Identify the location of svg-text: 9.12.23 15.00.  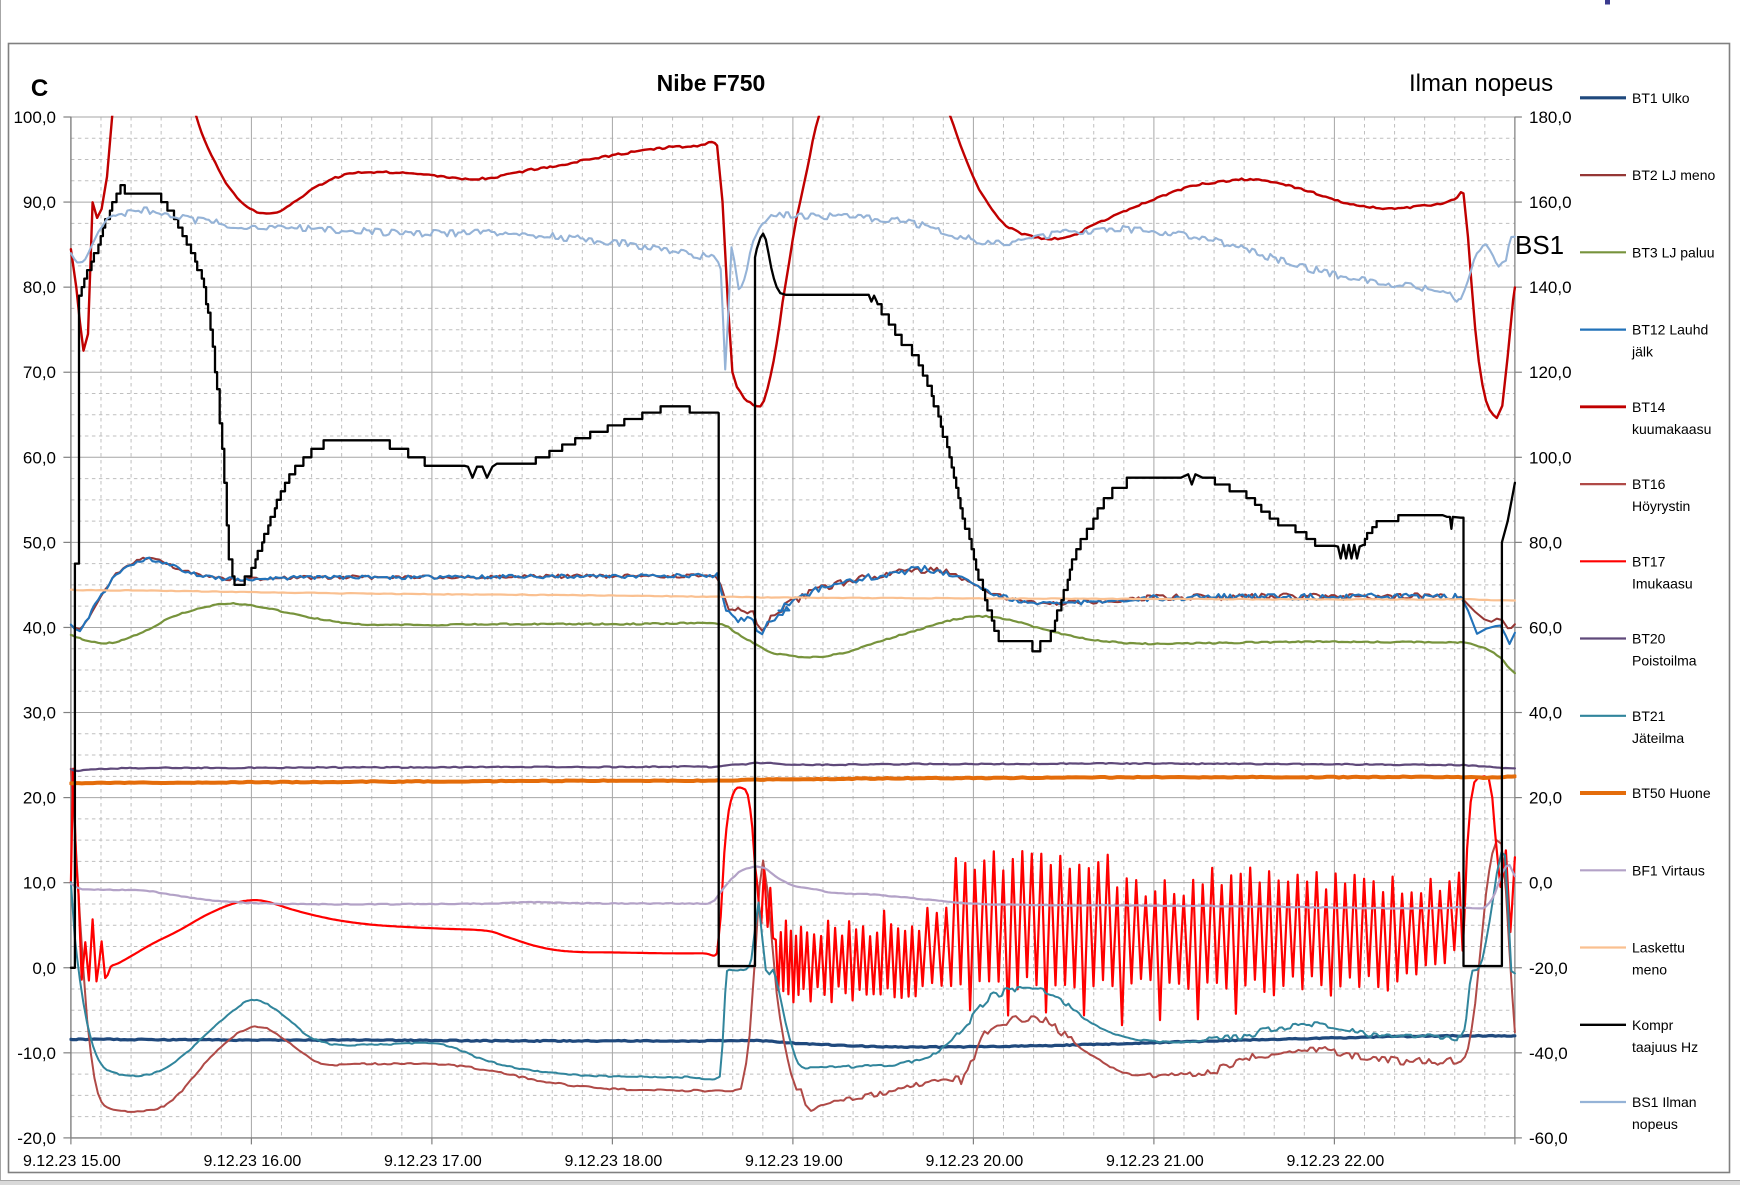
(72, 1161).